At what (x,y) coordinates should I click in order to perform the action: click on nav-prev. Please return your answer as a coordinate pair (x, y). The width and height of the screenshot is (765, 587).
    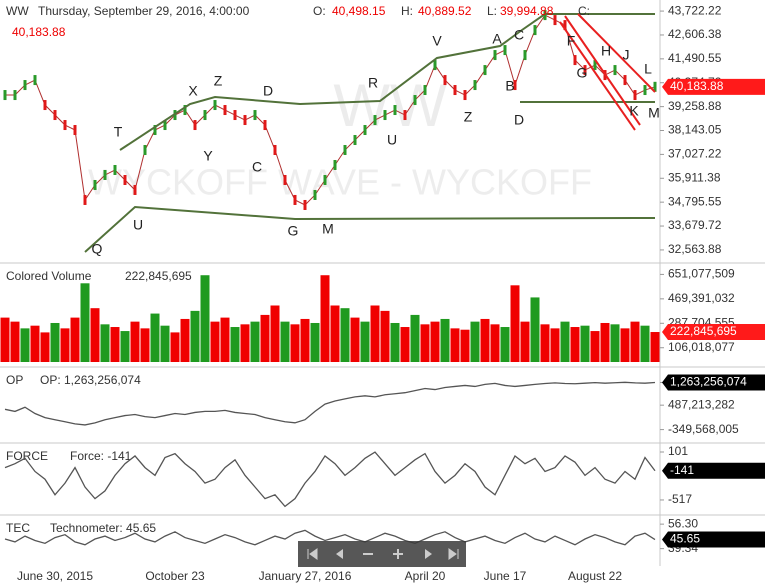
    Looking at the image, I should click on (338, 554).